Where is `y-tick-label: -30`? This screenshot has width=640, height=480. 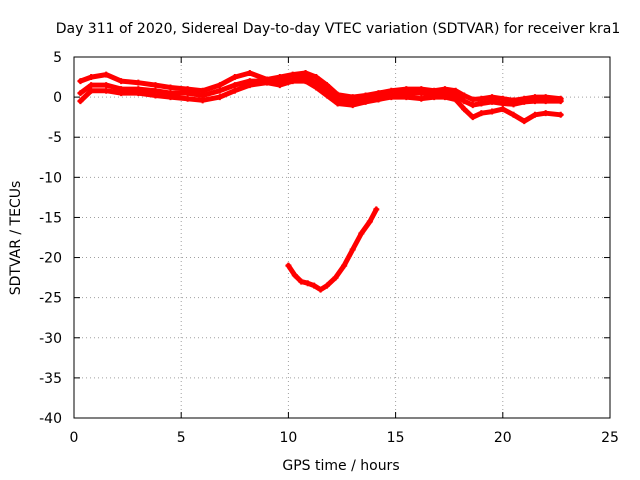 y-tick-label: -30 is located at coordinates (50, 339).